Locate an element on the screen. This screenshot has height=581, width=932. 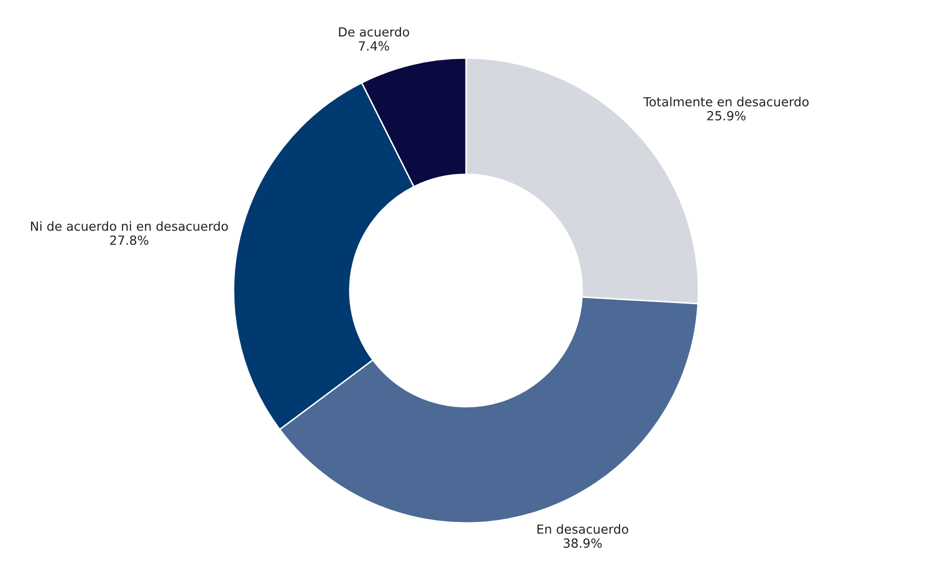
slice-label: De acuerdo is located at coordinates (374, 31).